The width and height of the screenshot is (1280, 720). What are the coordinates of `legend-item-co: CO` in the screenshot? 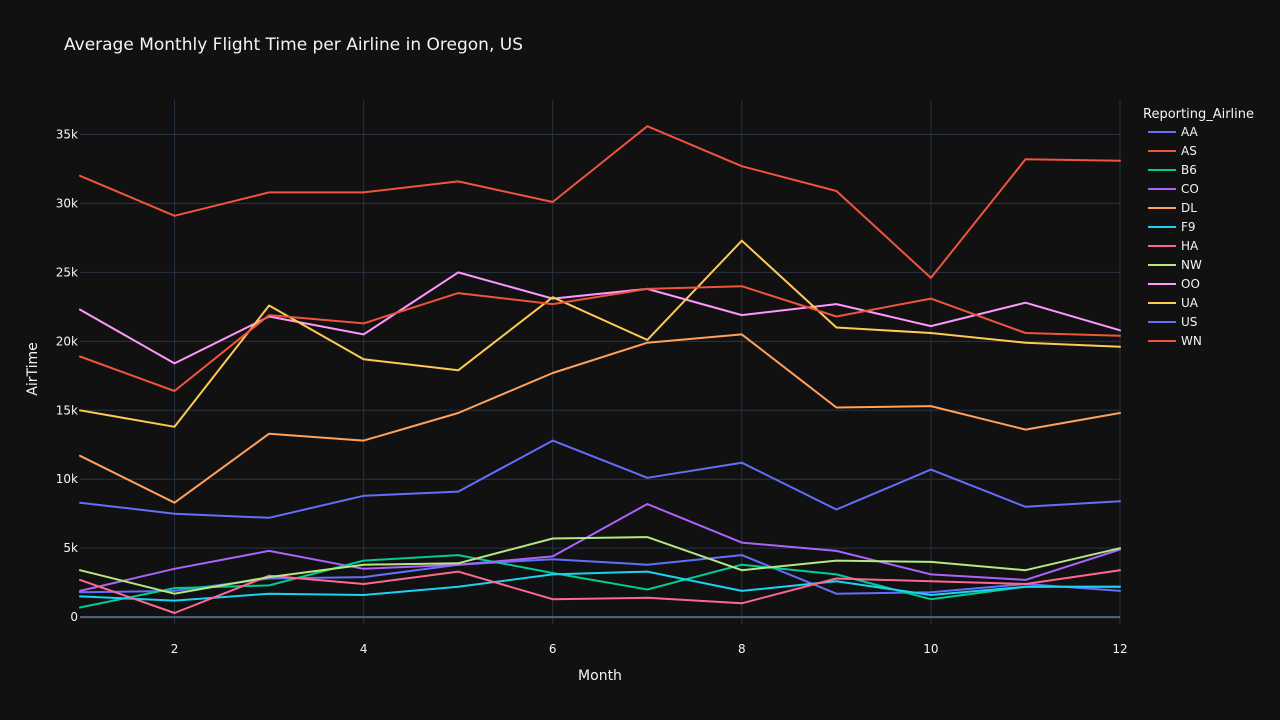 It's located at (1173, 189).